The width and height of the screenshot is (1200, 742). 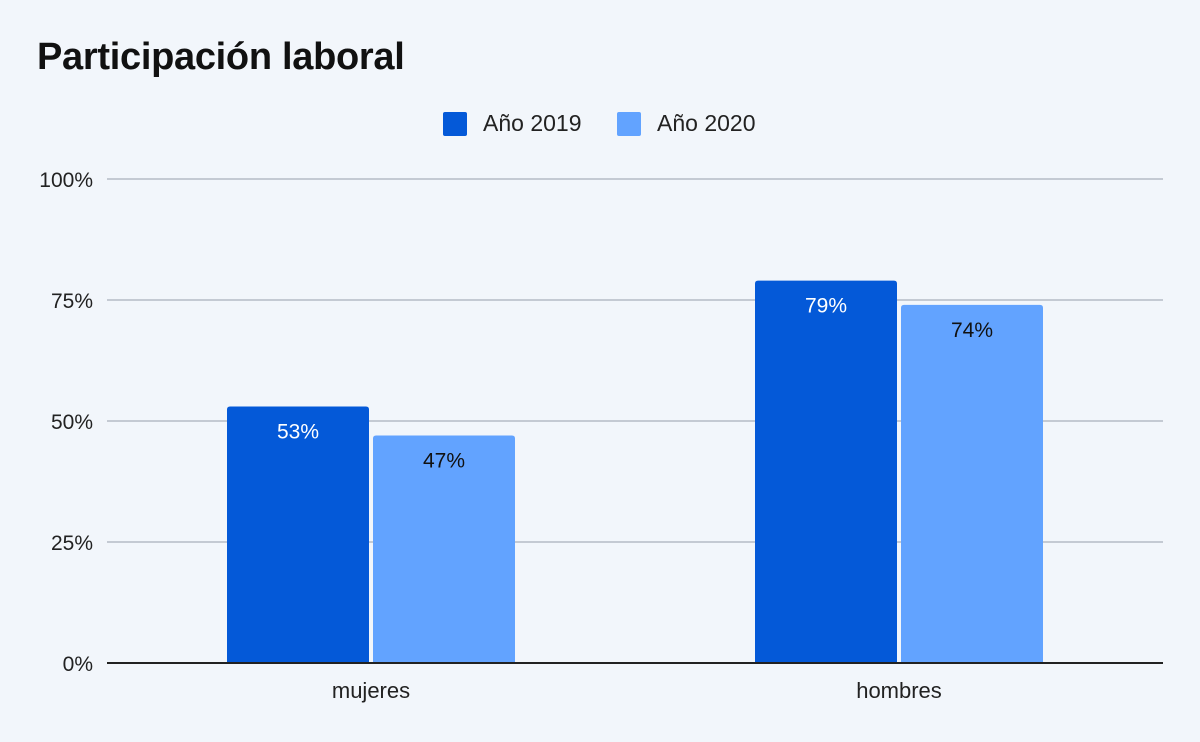 I want to click on chart-title: Participación laboral, so click(x=221, y=57).